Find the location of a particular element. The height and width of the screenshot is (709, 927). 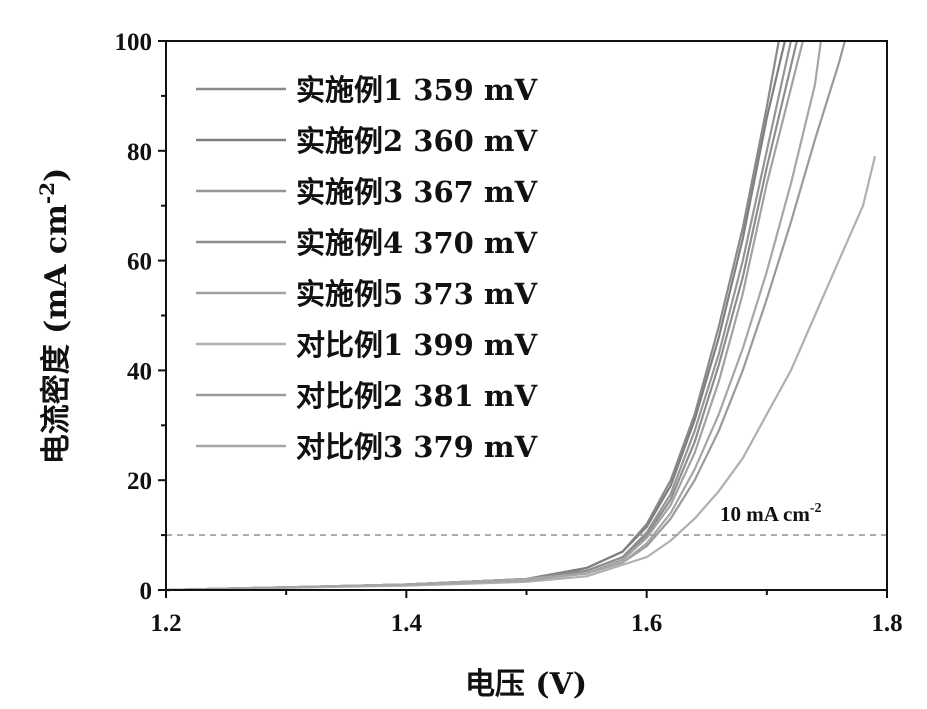

x-tick-label-4: 1.8 is located at coordinates (886, 623).